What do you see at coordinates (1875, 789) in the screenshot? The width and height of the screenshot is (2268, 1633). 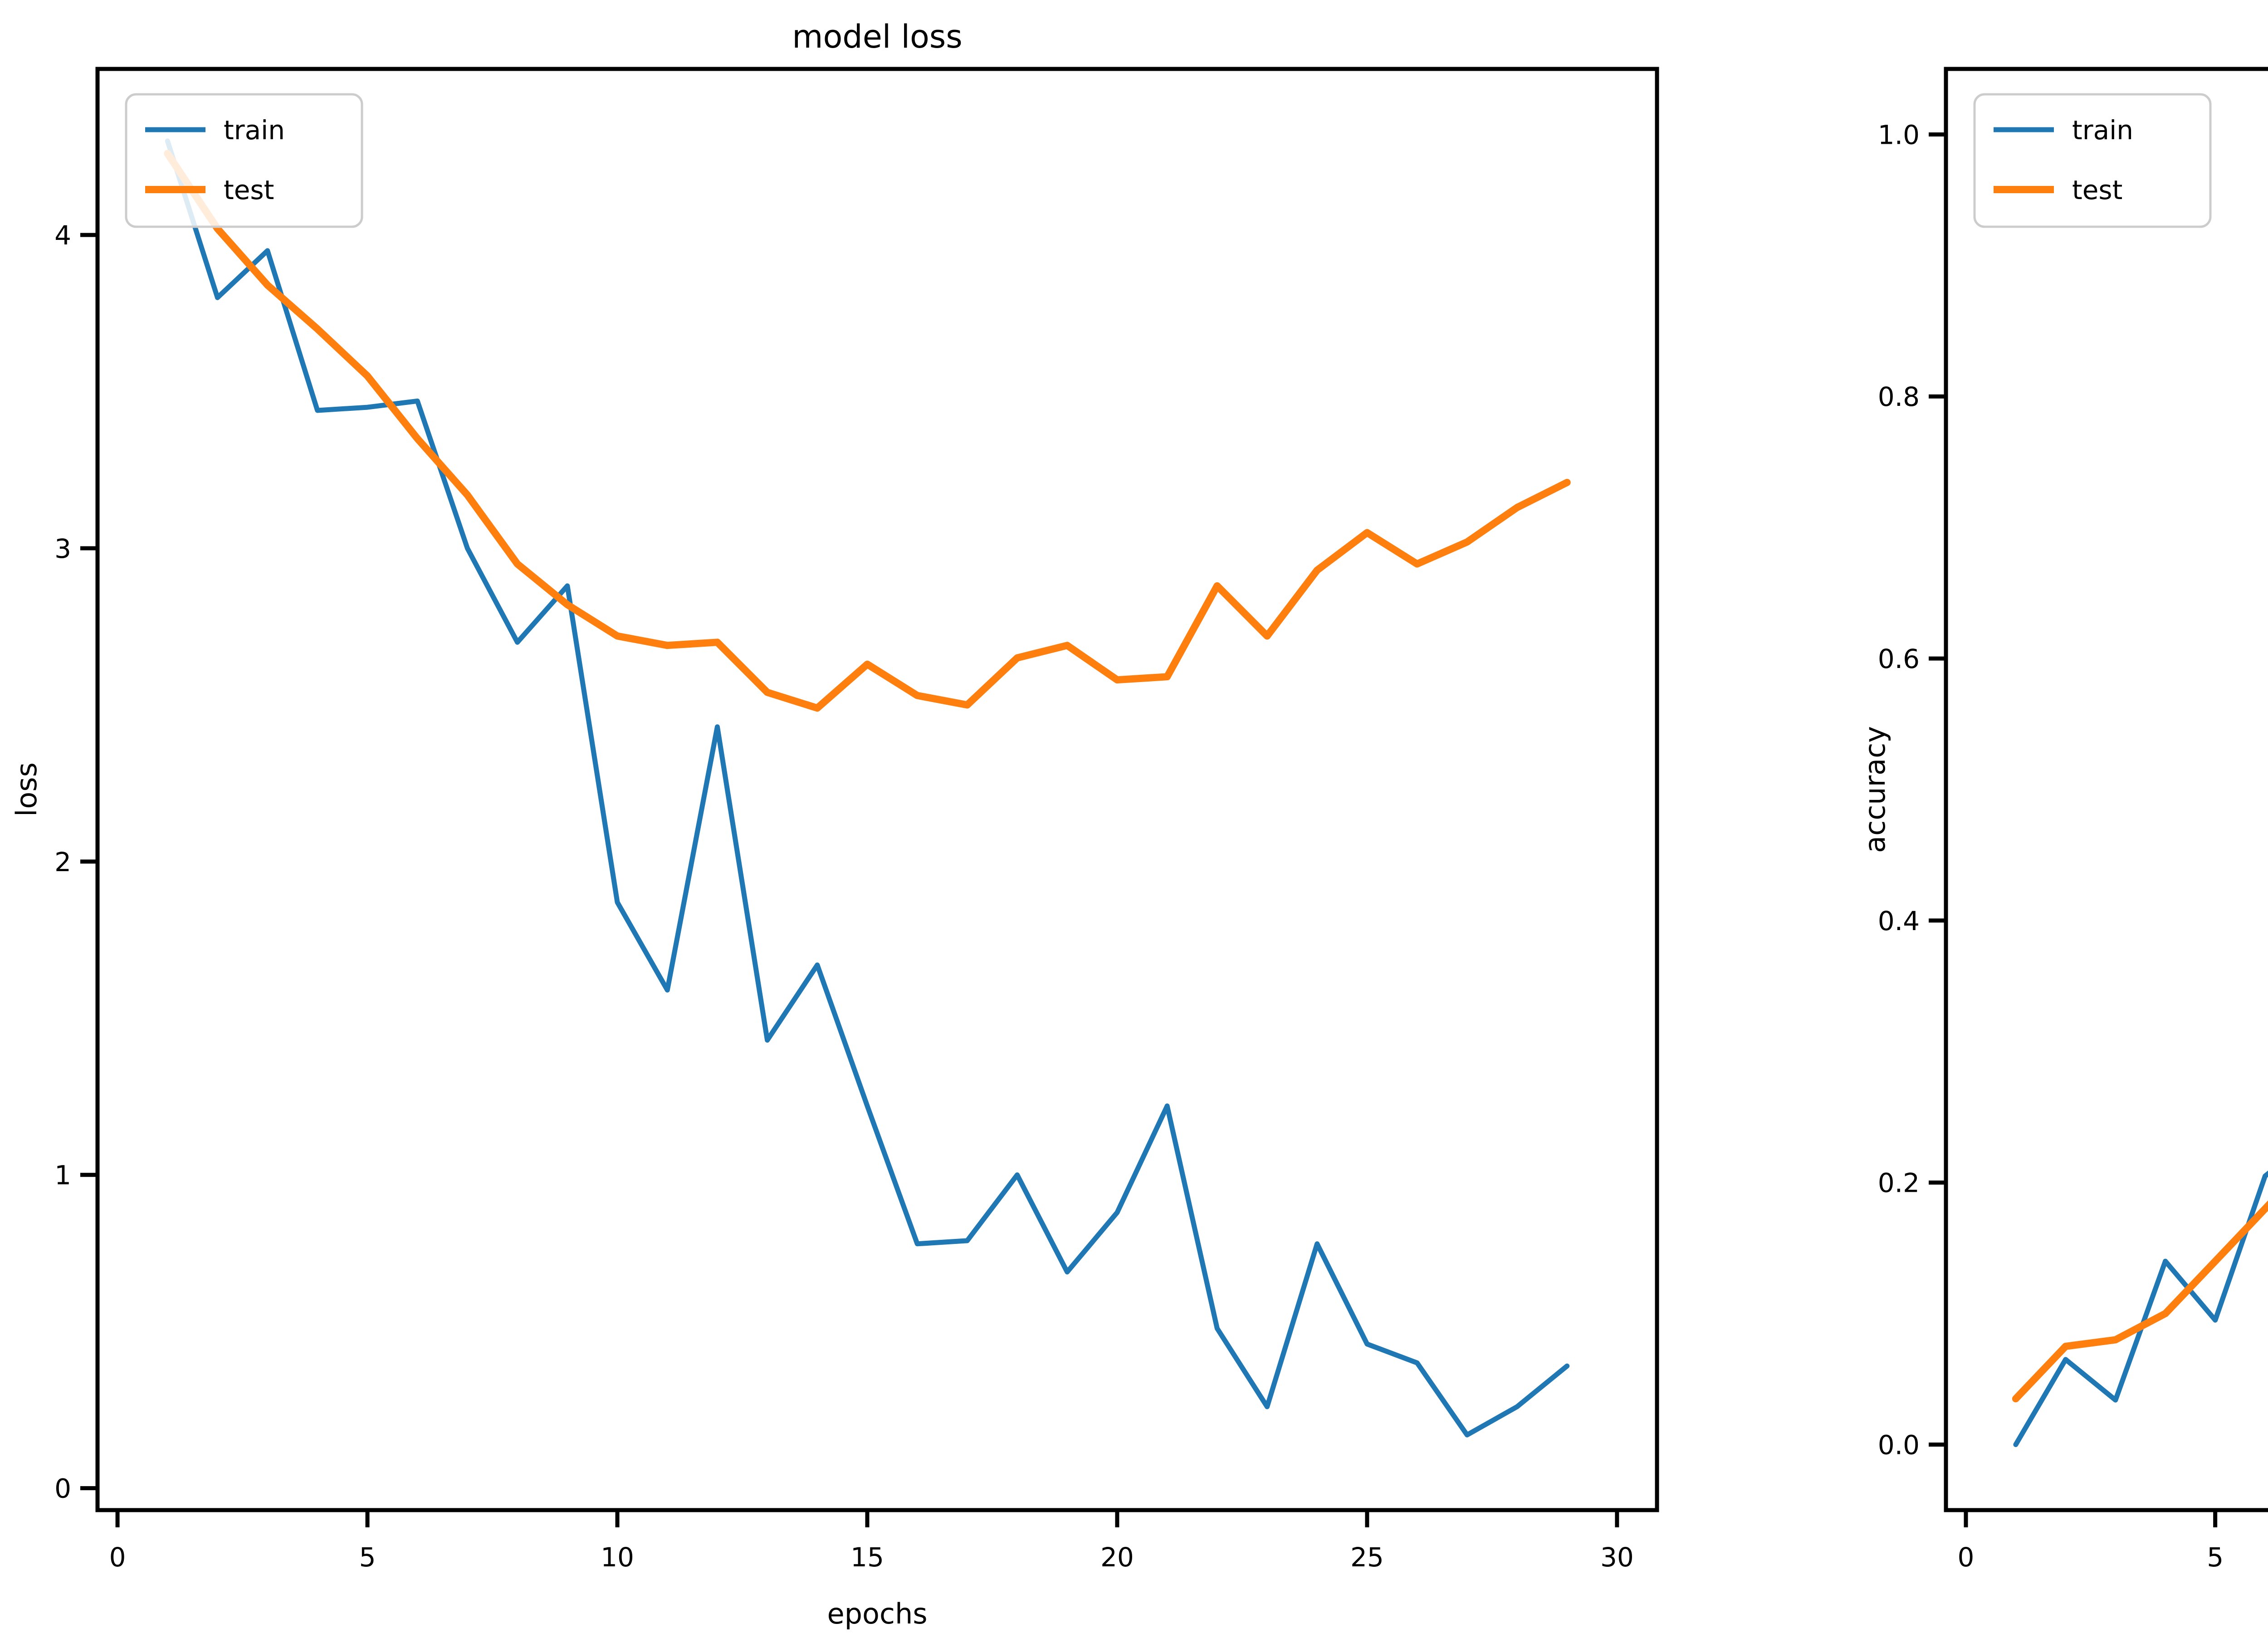 I see `y-axis-label: accuracy` at bounding box center [1875, 789].